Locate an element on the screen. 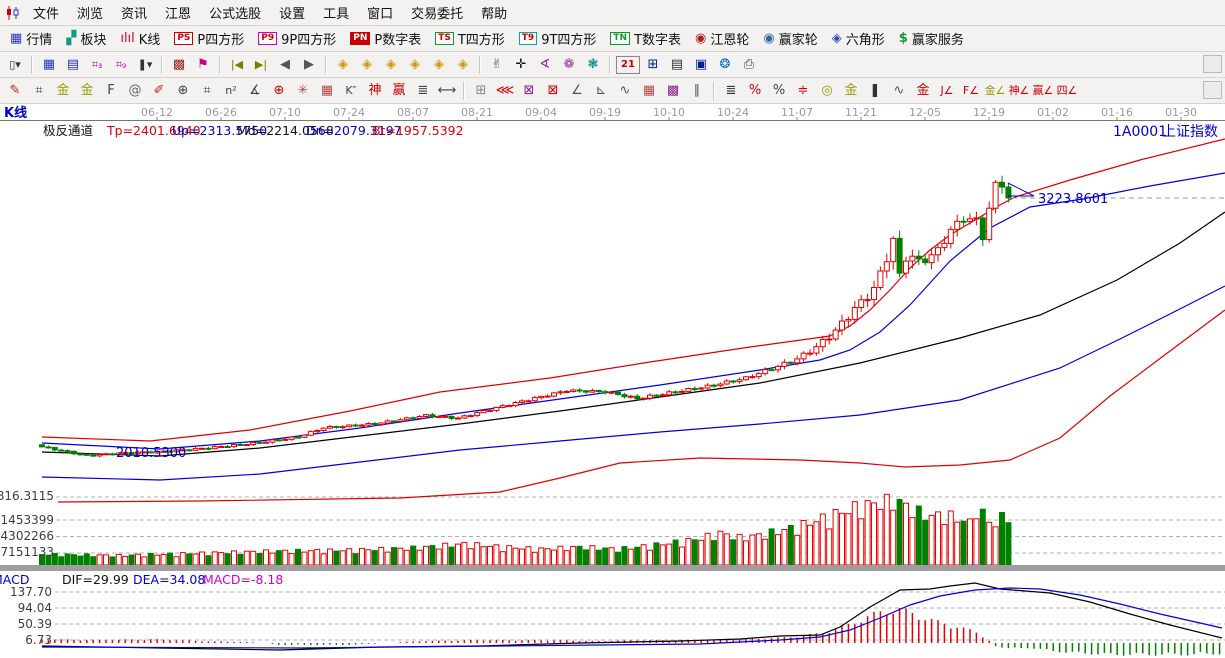 The height and width of the screenshot is (658, 1225). draw-angle-f-button: F∠ is located at coordinates (971, 90).